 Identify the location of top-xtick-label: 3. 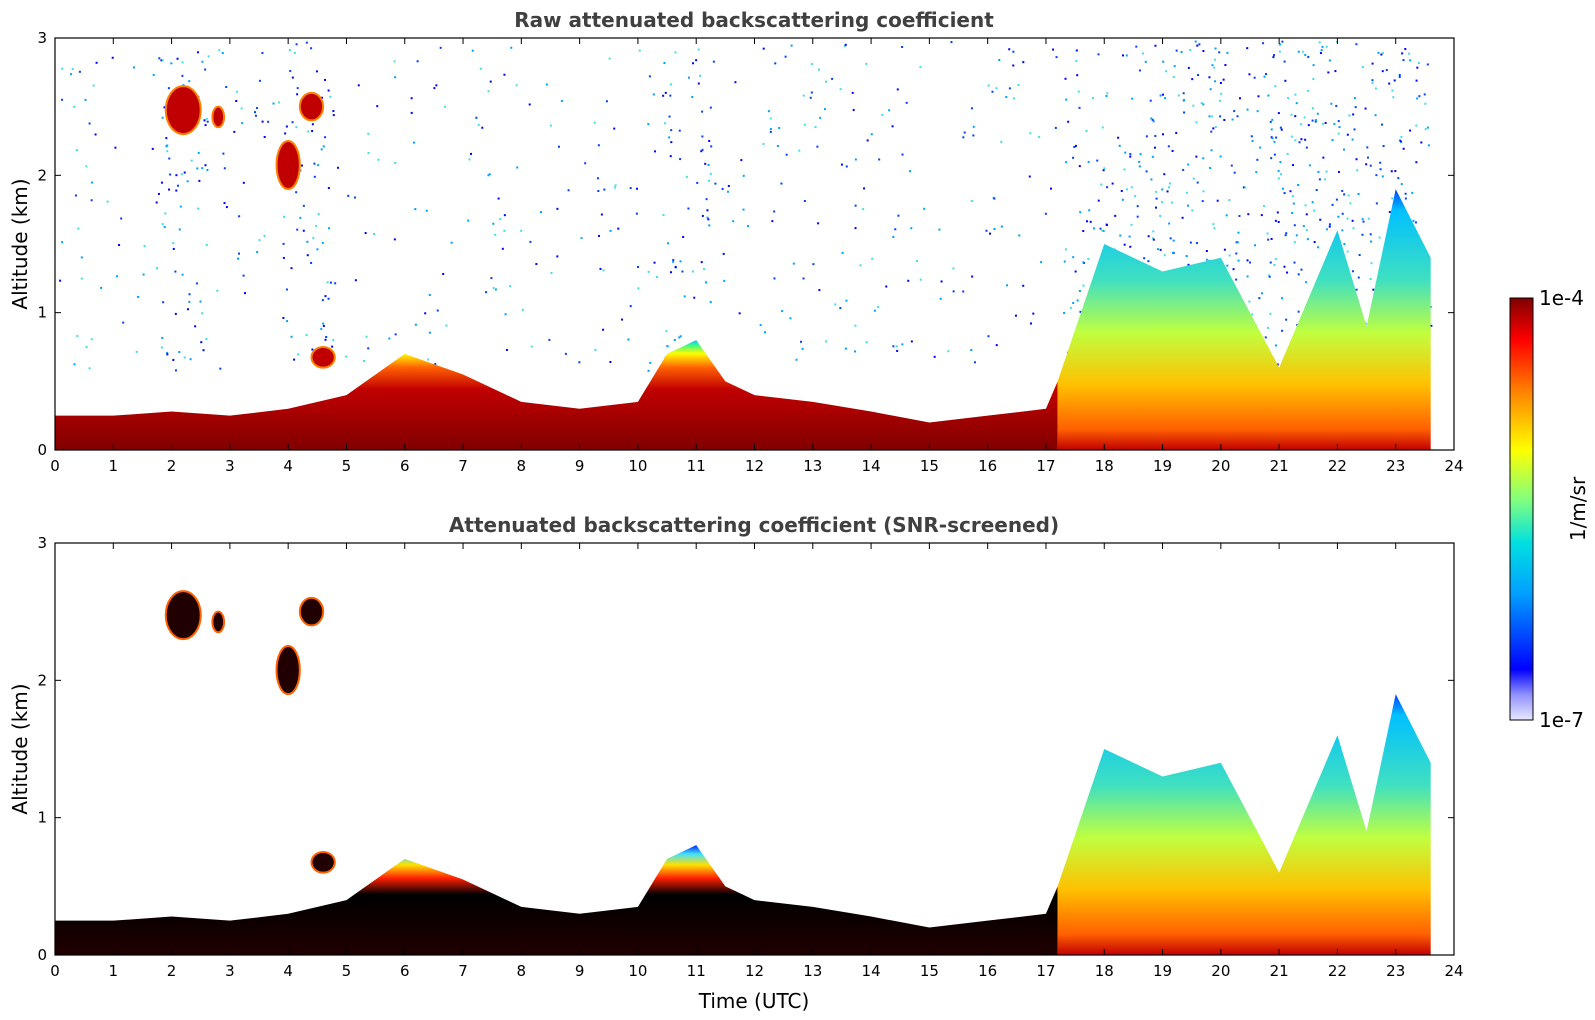
(230, 466).